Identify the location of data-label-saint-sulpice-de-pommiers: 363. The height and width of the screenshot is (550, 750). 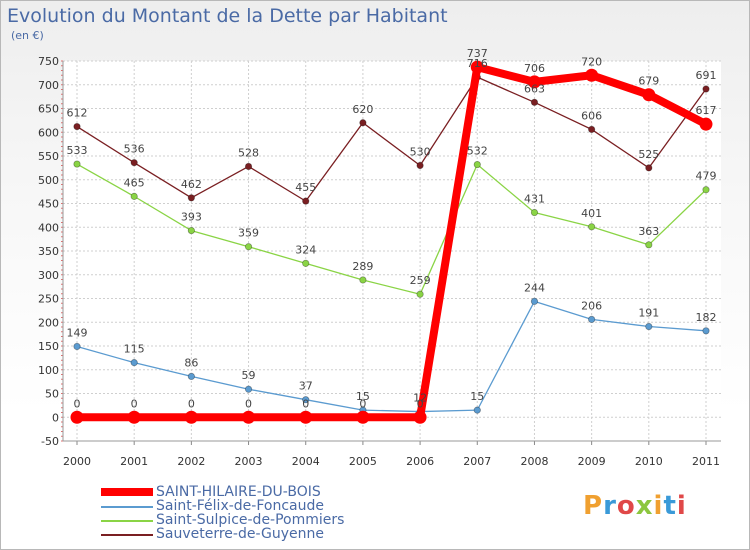
(648, 231).